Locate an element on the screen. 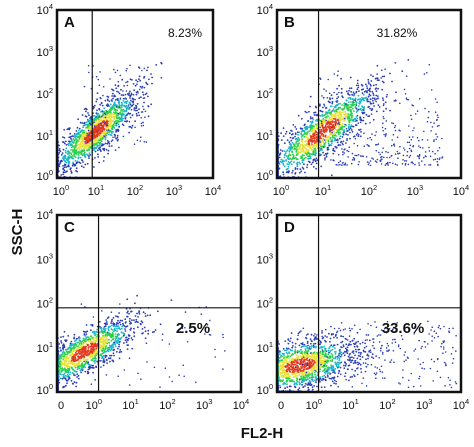 The height and width of the screenshot is (447, 474). panel-label: A is located at coordinates (69, 22).